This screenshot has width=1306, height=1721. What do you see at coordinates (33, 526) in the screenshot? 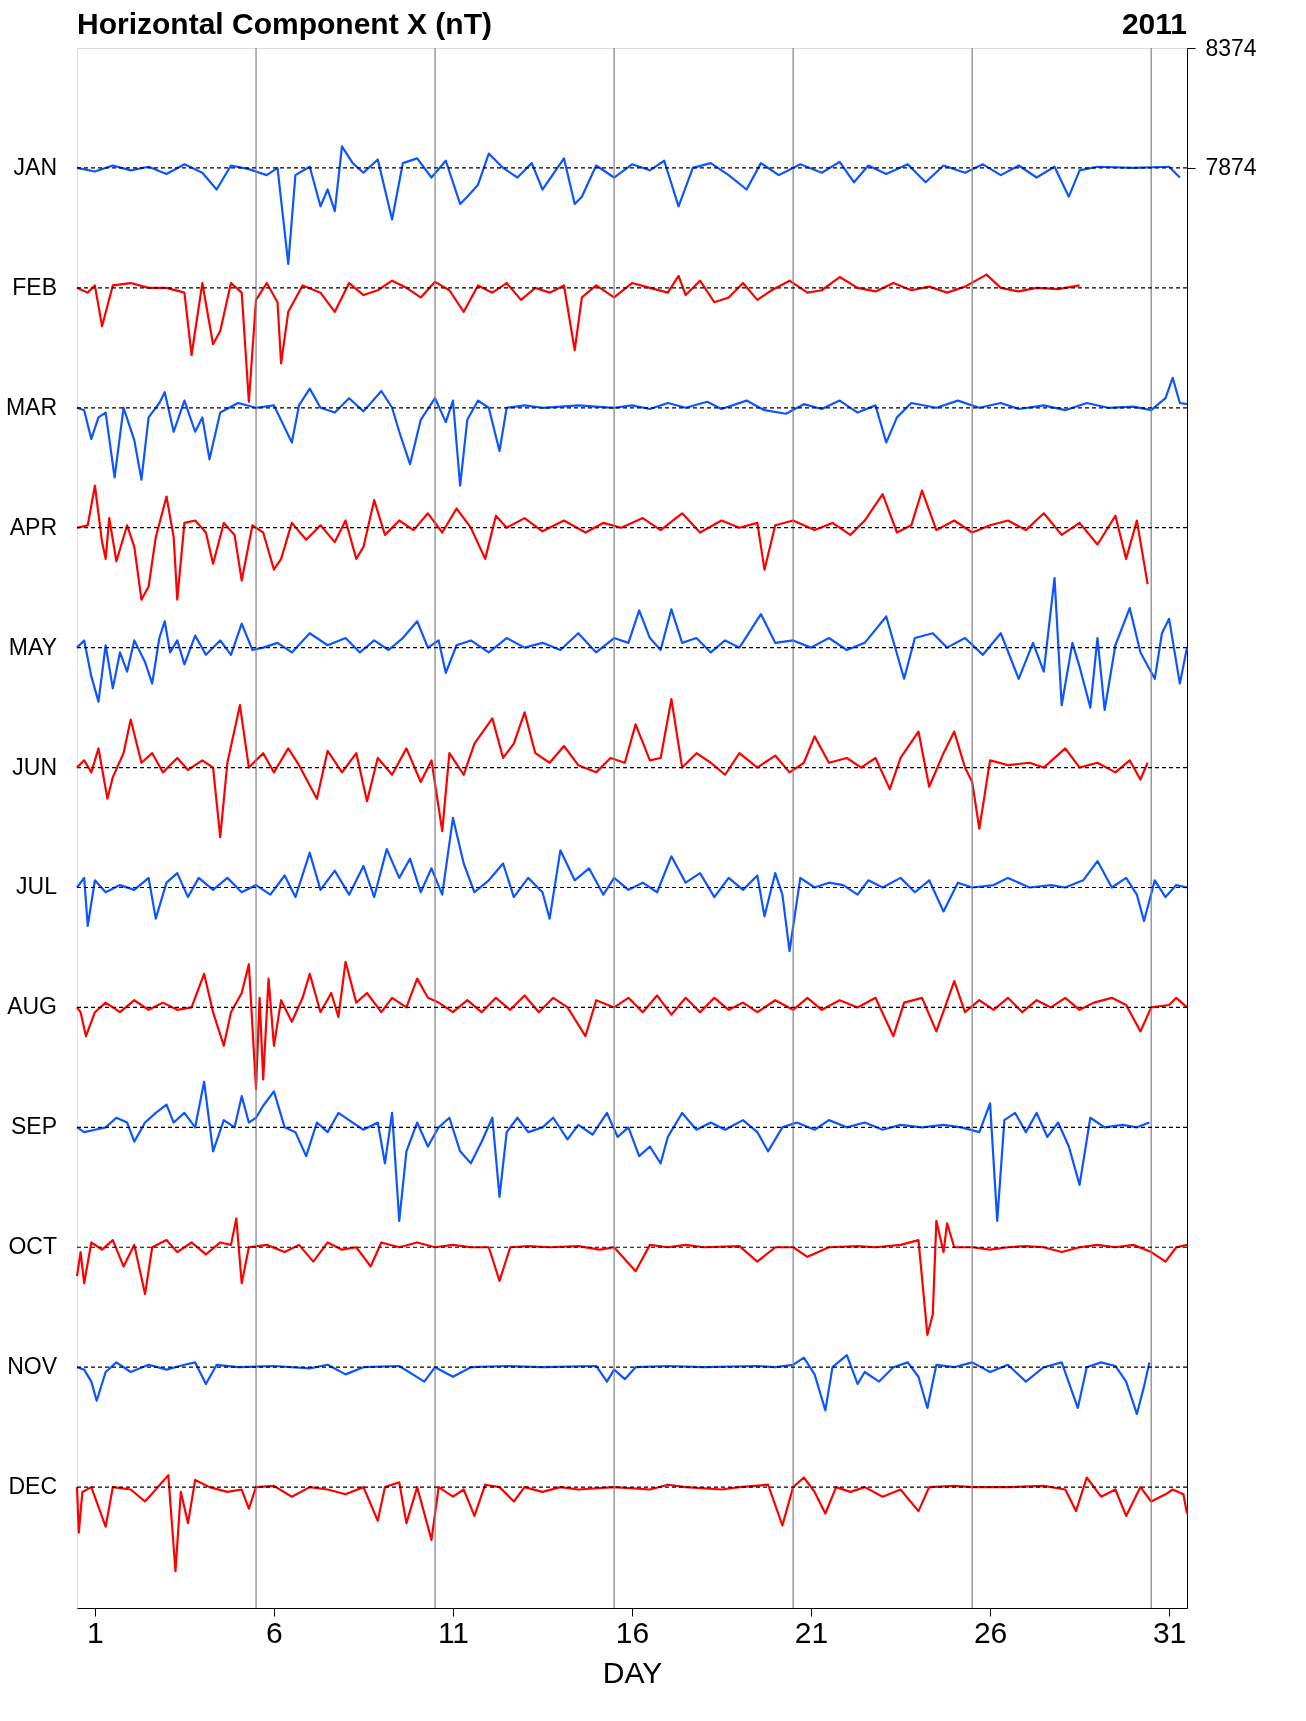
I see `ref-line-label: APR` at bounding box center [33, 526].